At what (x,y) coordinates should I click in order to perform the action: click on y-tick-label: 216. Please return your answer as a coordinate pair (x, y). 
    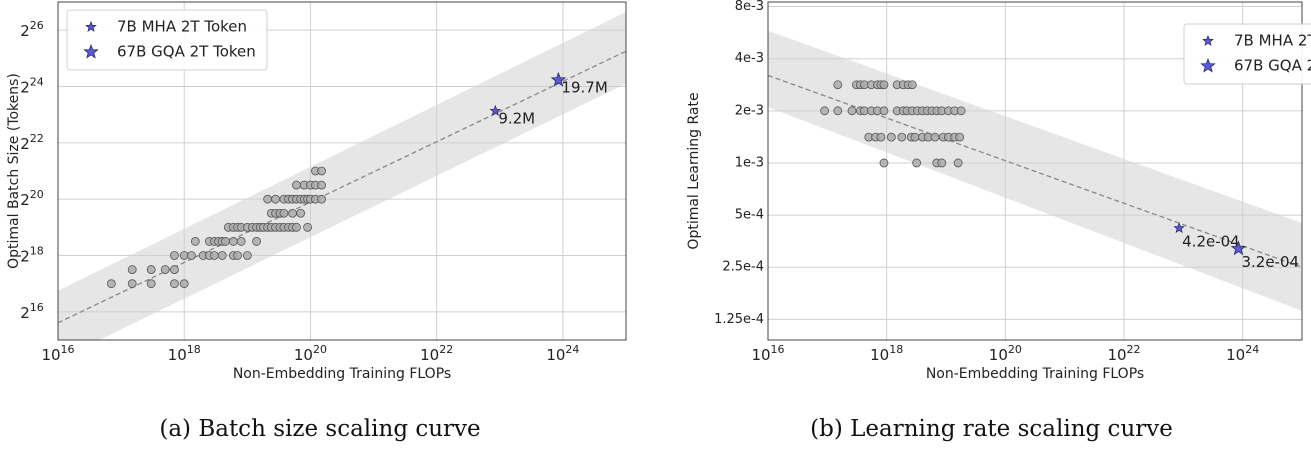
    Looking at the image, I should click on (32, 311).